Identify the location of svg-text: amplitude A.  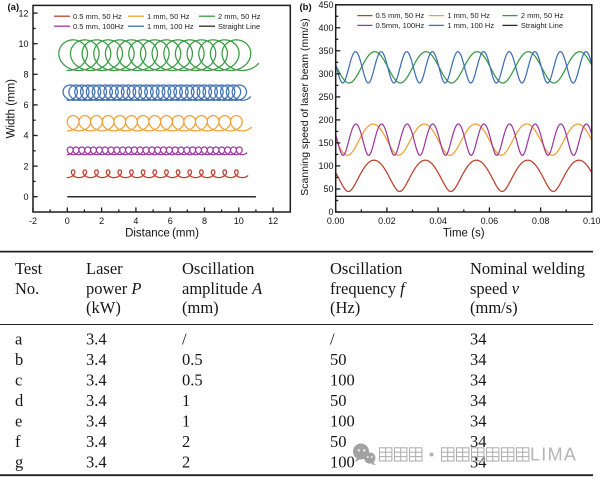
(222, 288).